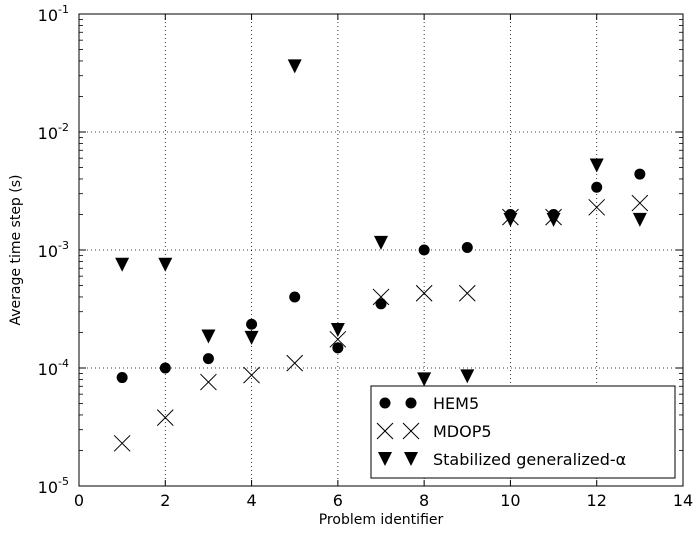 The height and width of the screenshot is (535, 698). Describe the element at coordinates (510, 500) in the screenshot. I see `x-tick-label: 10` at that location.